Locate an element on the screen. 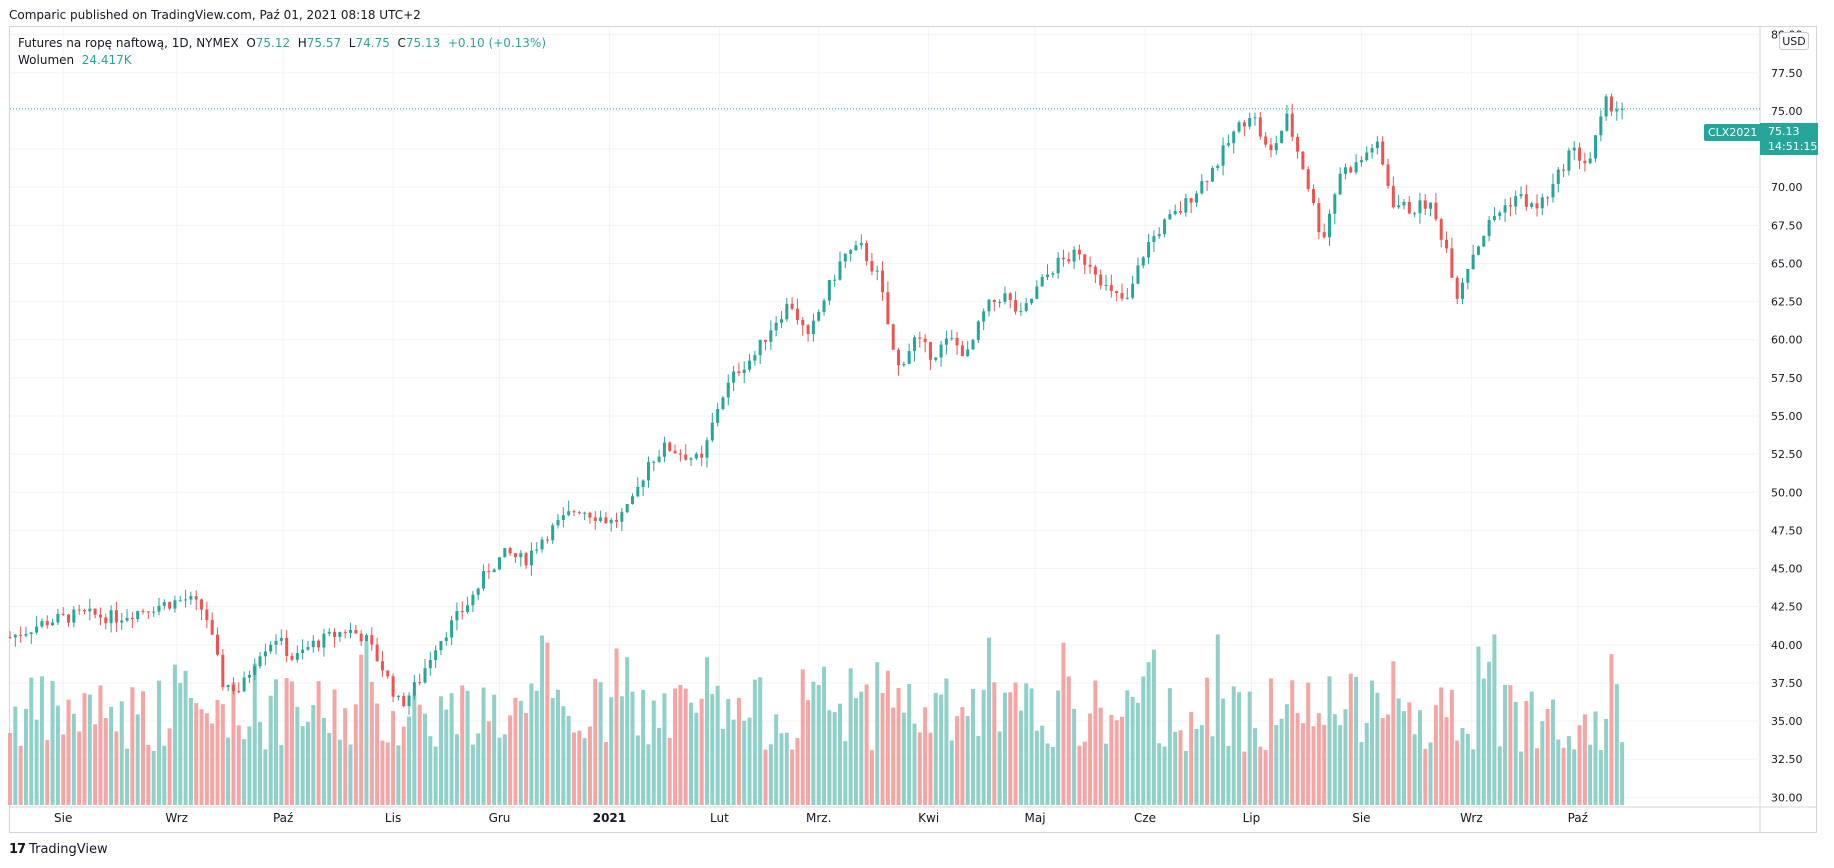  volume-label: Wolumen is located at coordinates (46, 60).